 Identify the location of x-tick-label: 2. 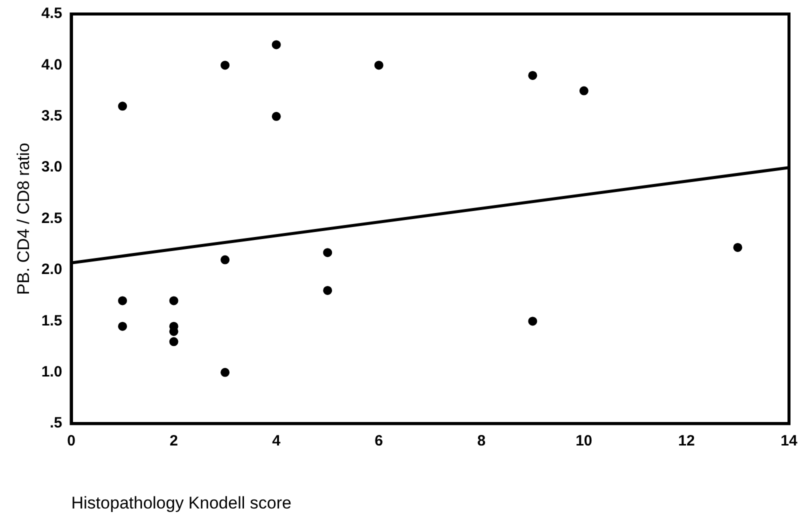
(174, 441).